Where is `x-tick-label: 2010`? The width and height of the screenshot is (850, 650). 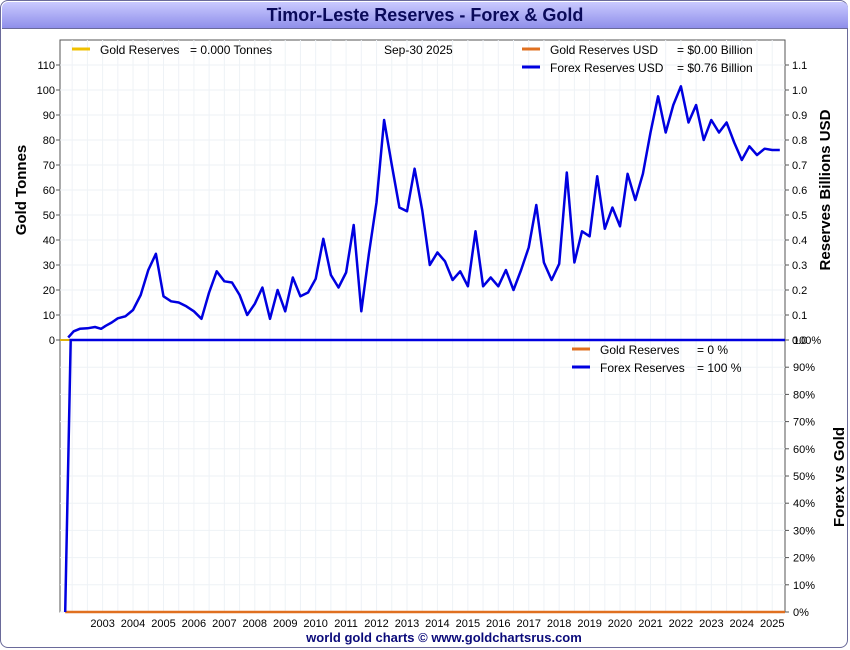 x-tick-label: 2010 is located at coordinates (315, 624).